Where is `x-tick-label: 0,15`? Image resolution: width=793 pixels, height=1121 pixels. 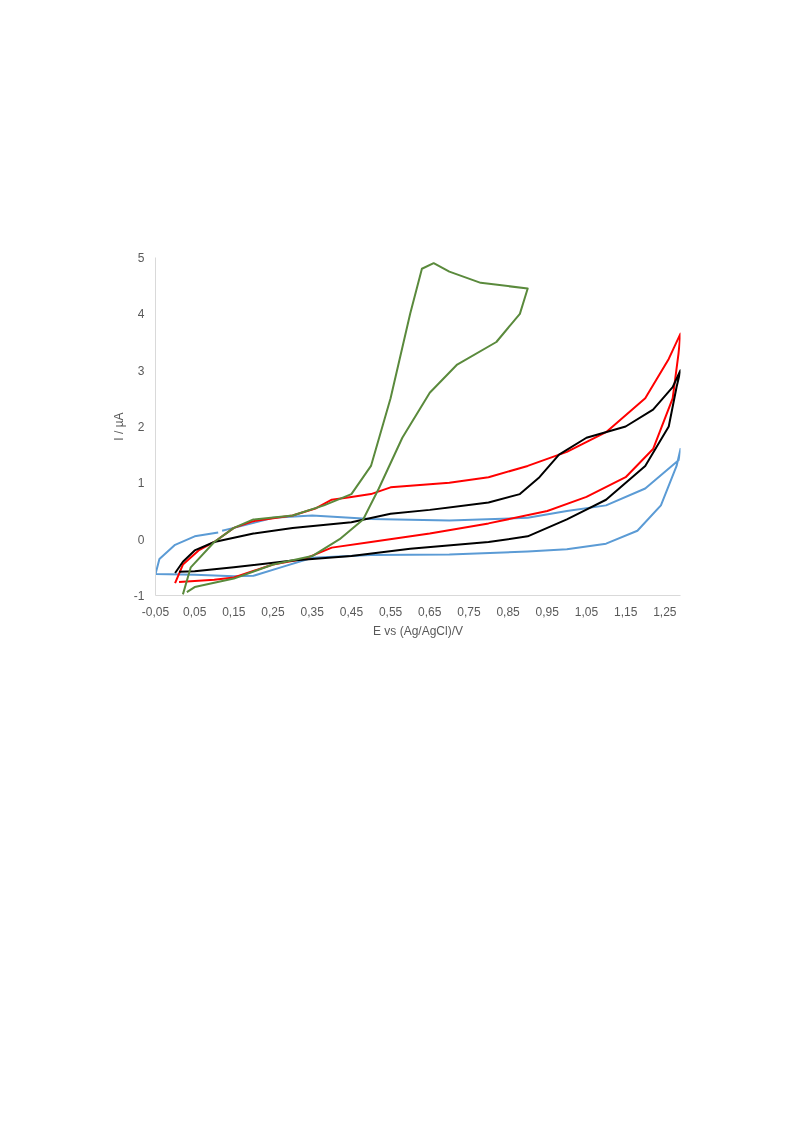
x-tick-label: 0,15 is located at coordinates (234, 611).